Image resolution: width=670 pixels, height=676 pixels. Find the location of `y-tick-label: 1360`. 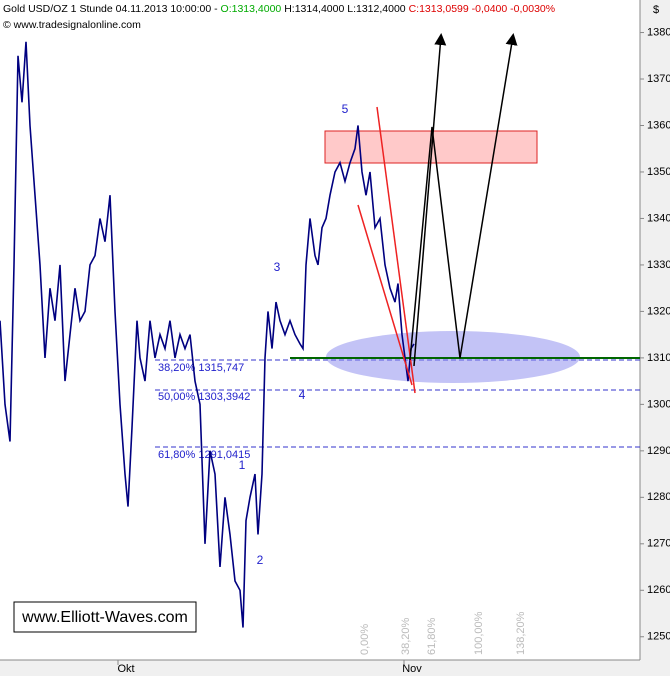

y-tick-label: 1360 is located at coordinates (658, 125).